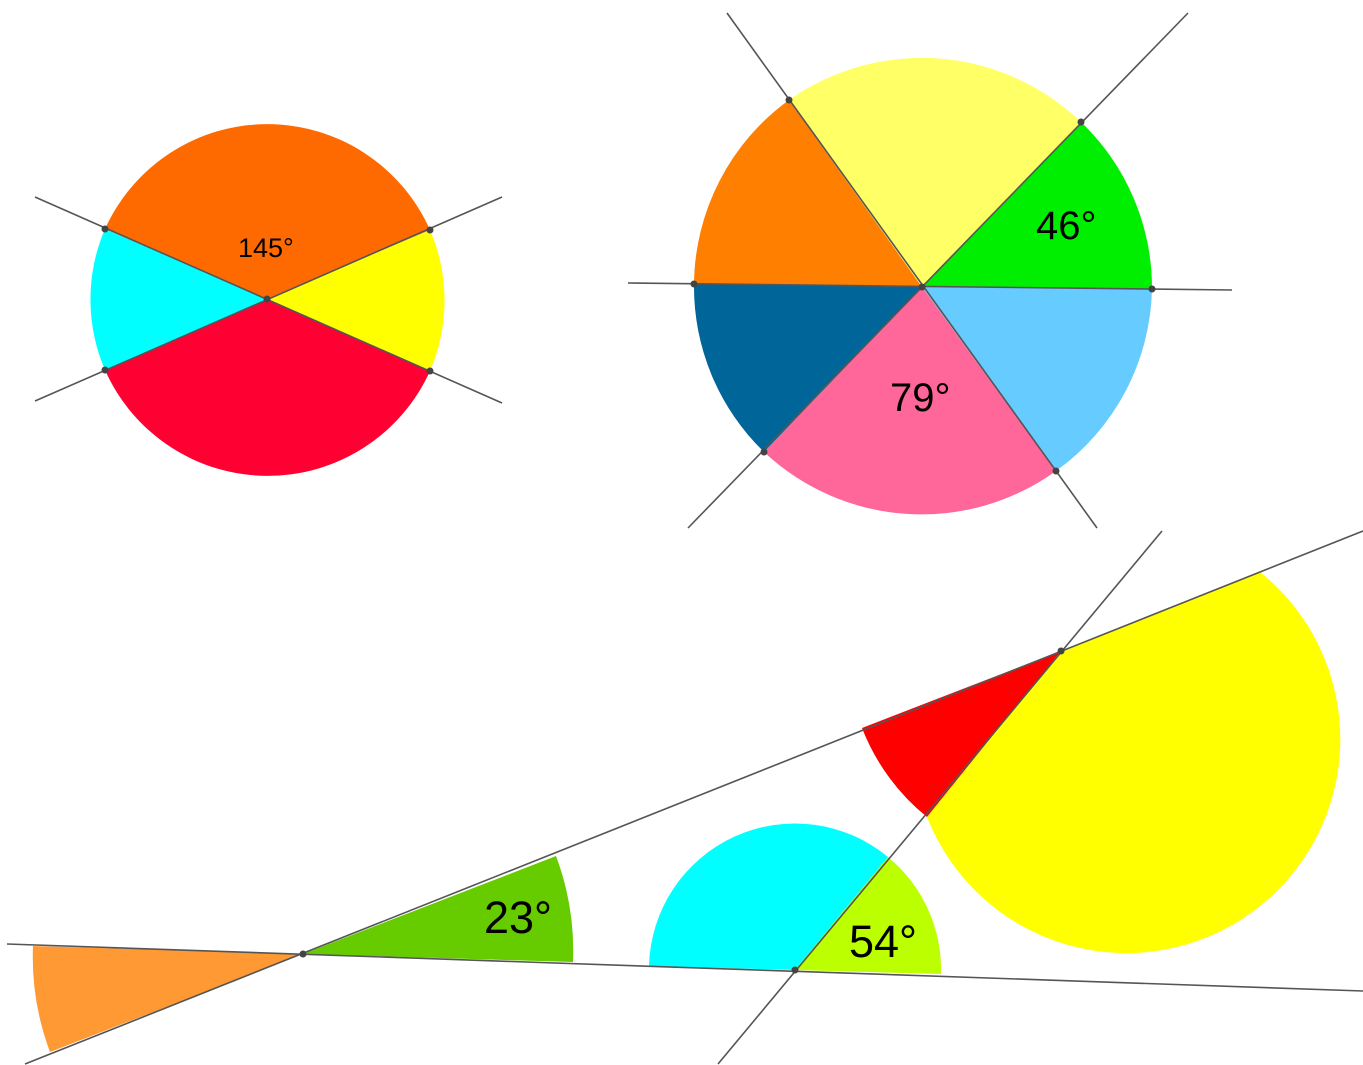 The width and height of the screenshot is (1363, 1065). Describe the element at coordinates (807, 368) in the screenshot. I see `sector-lower-left` at that location.